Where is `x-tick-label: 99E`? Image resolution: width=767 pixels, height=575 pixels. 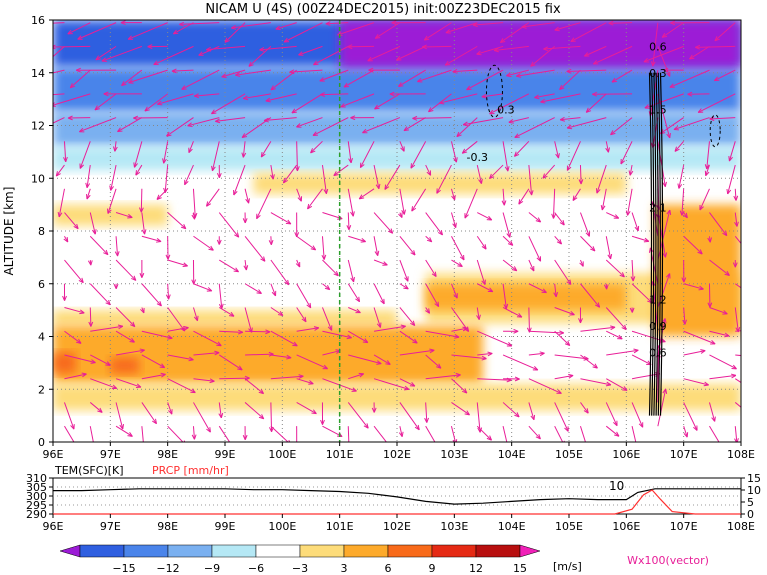
x-tick-label: 99E is located at coordinates (225, 454).